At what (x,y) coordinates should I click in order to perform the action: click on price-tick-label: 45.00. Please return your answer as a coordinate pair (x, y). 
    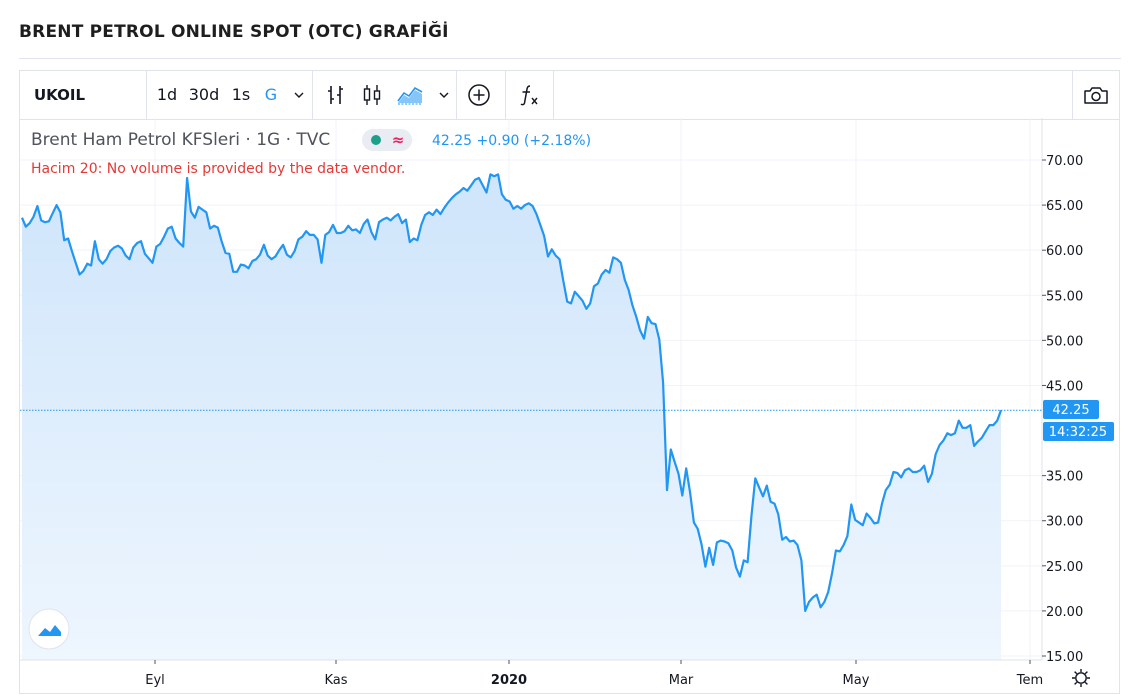
    Looking at the image, I should click on (1064, 386).